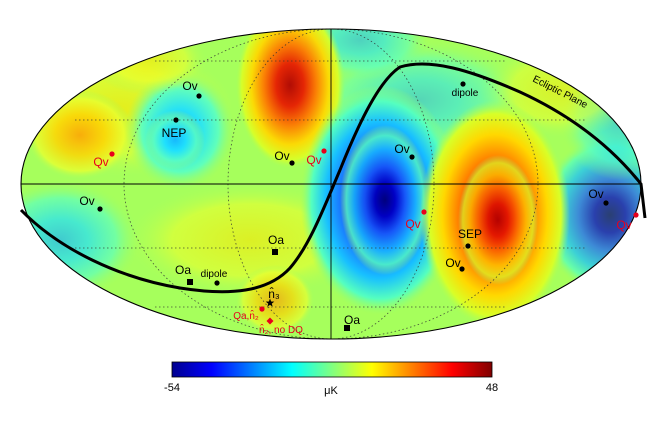  Describe the element at coordinates (462, 269) in the screenshot. I see `marker-ov-5-circle` at that location.